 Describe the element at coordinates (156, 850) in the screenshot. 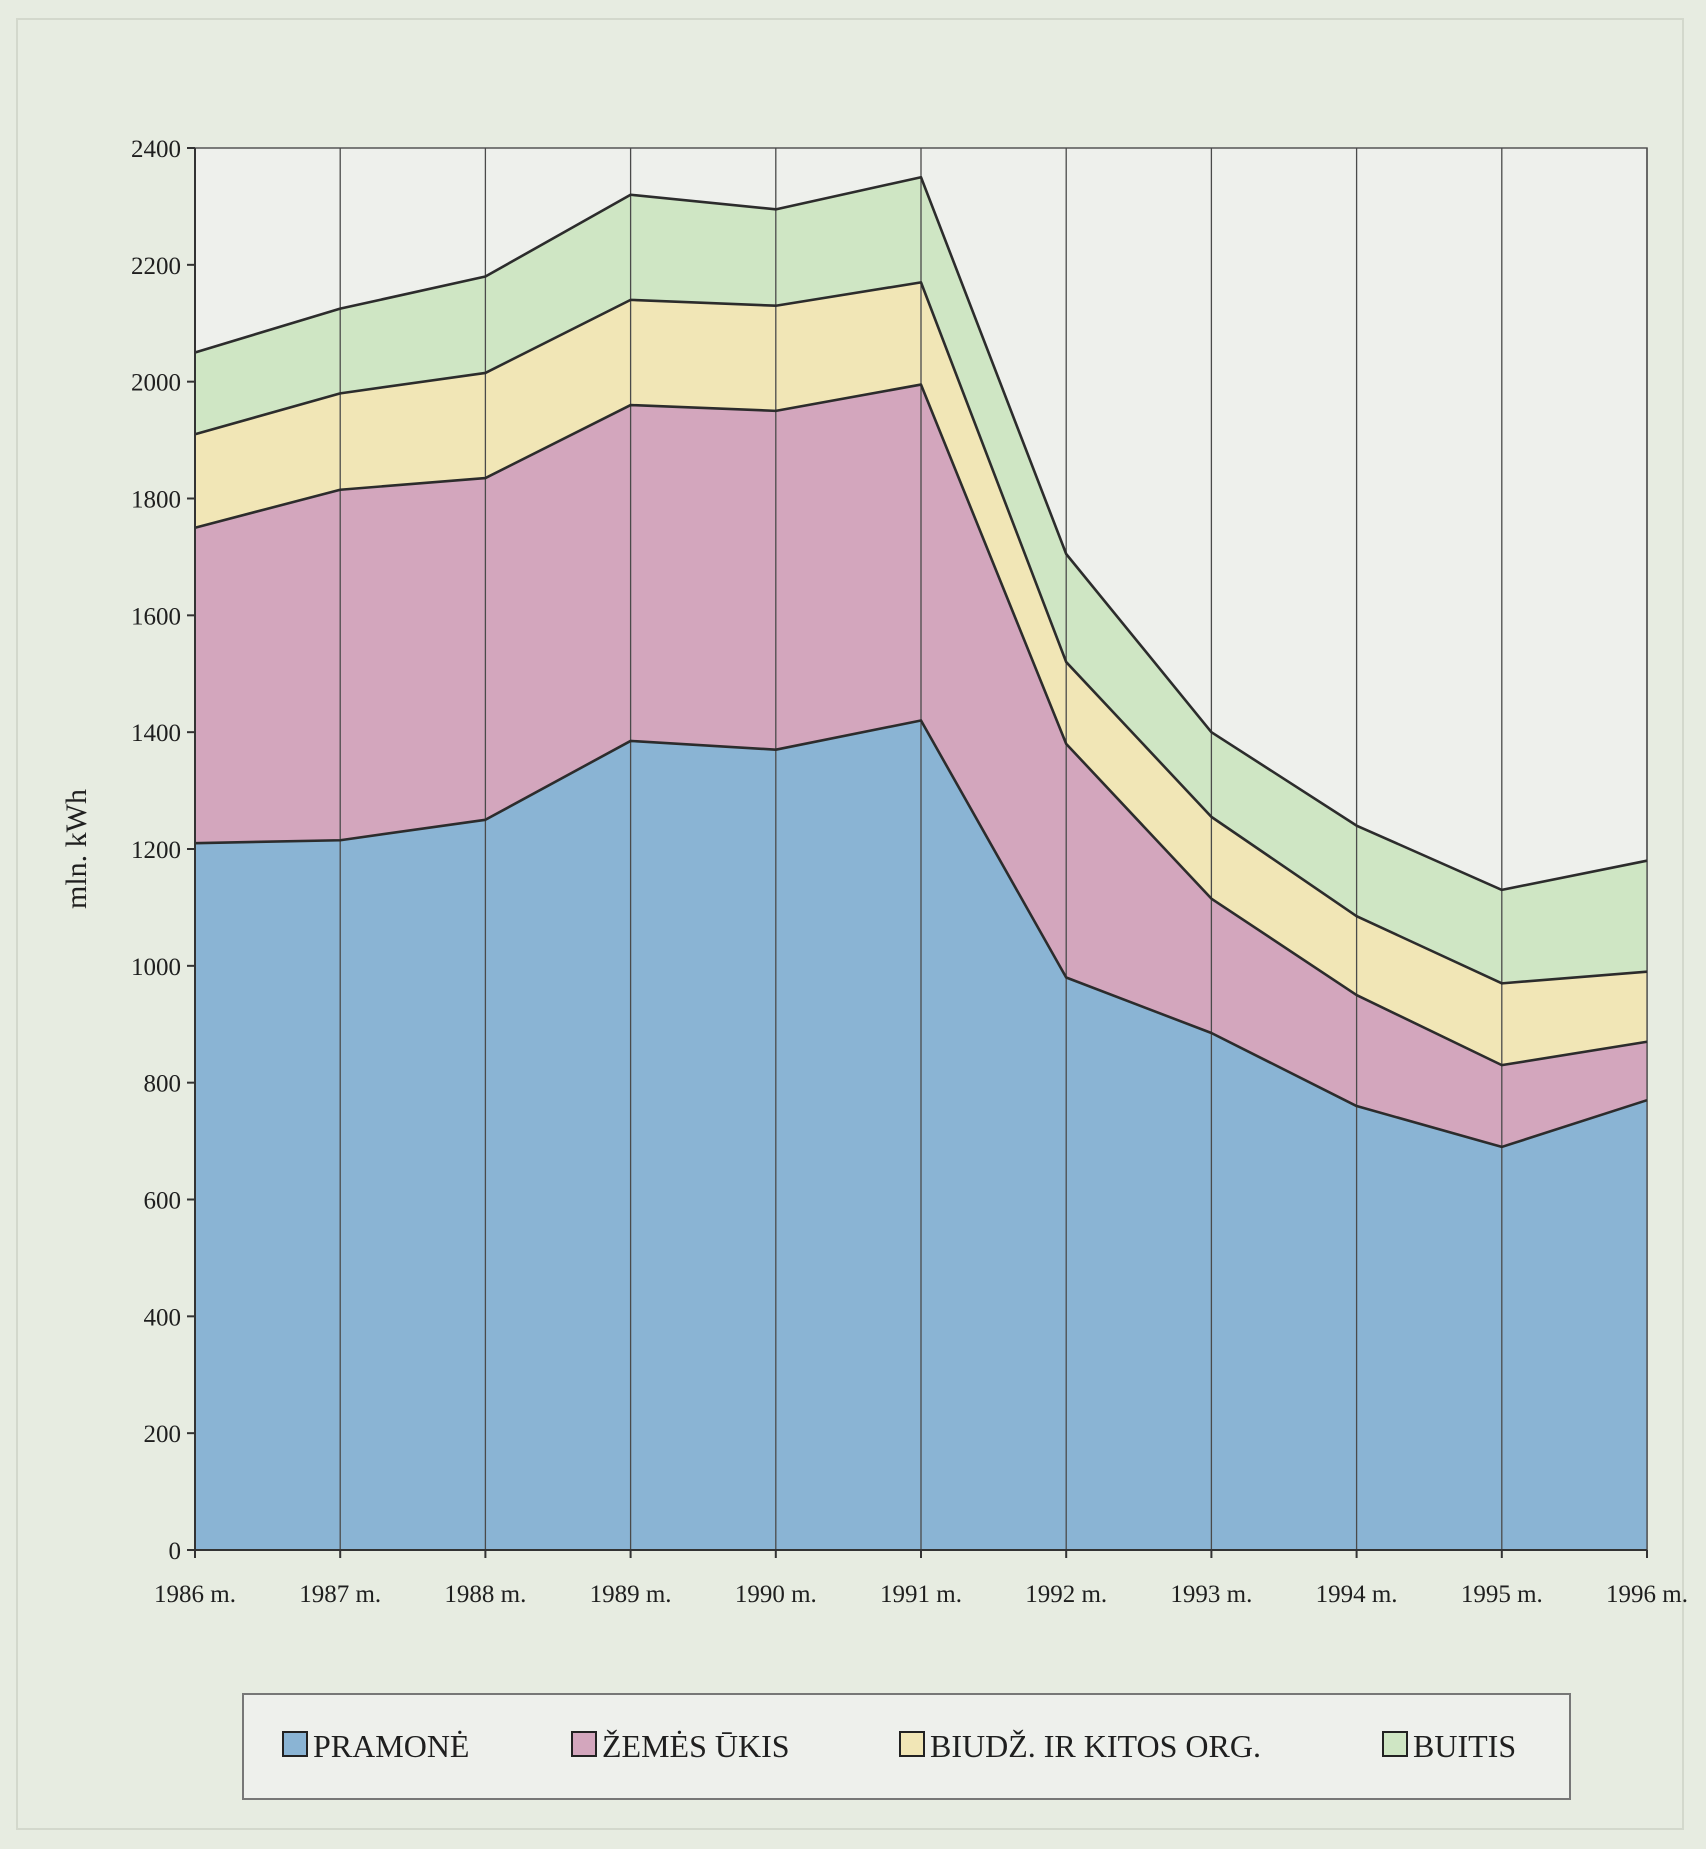

I see `y-tick-label: 1200` at that location.